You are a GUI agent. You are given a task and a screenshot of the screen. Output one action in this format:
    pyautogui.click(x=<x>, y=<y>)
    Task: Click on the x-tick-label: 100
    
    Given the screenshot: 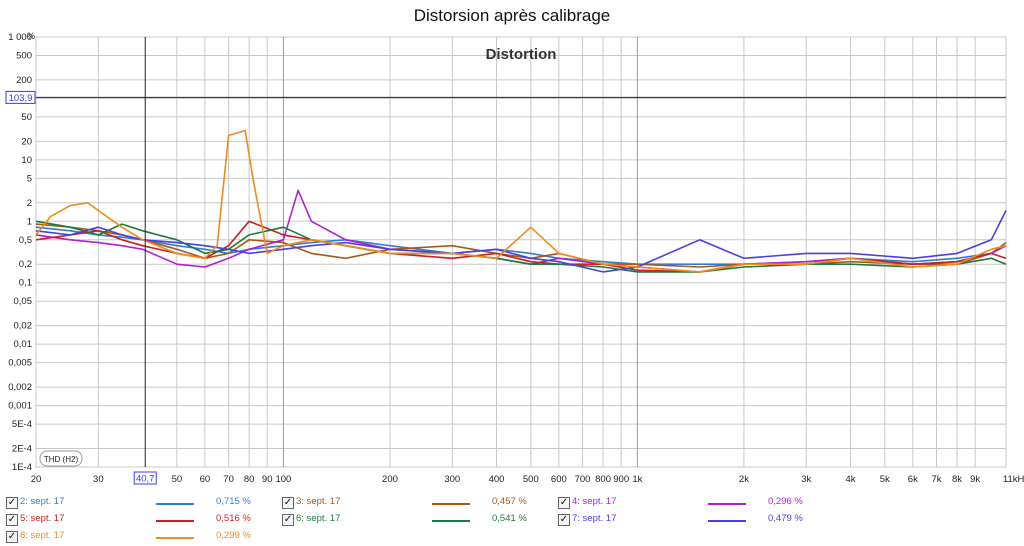 What is the action you would take?
    pyautogui.click(x=283, y=479)
    